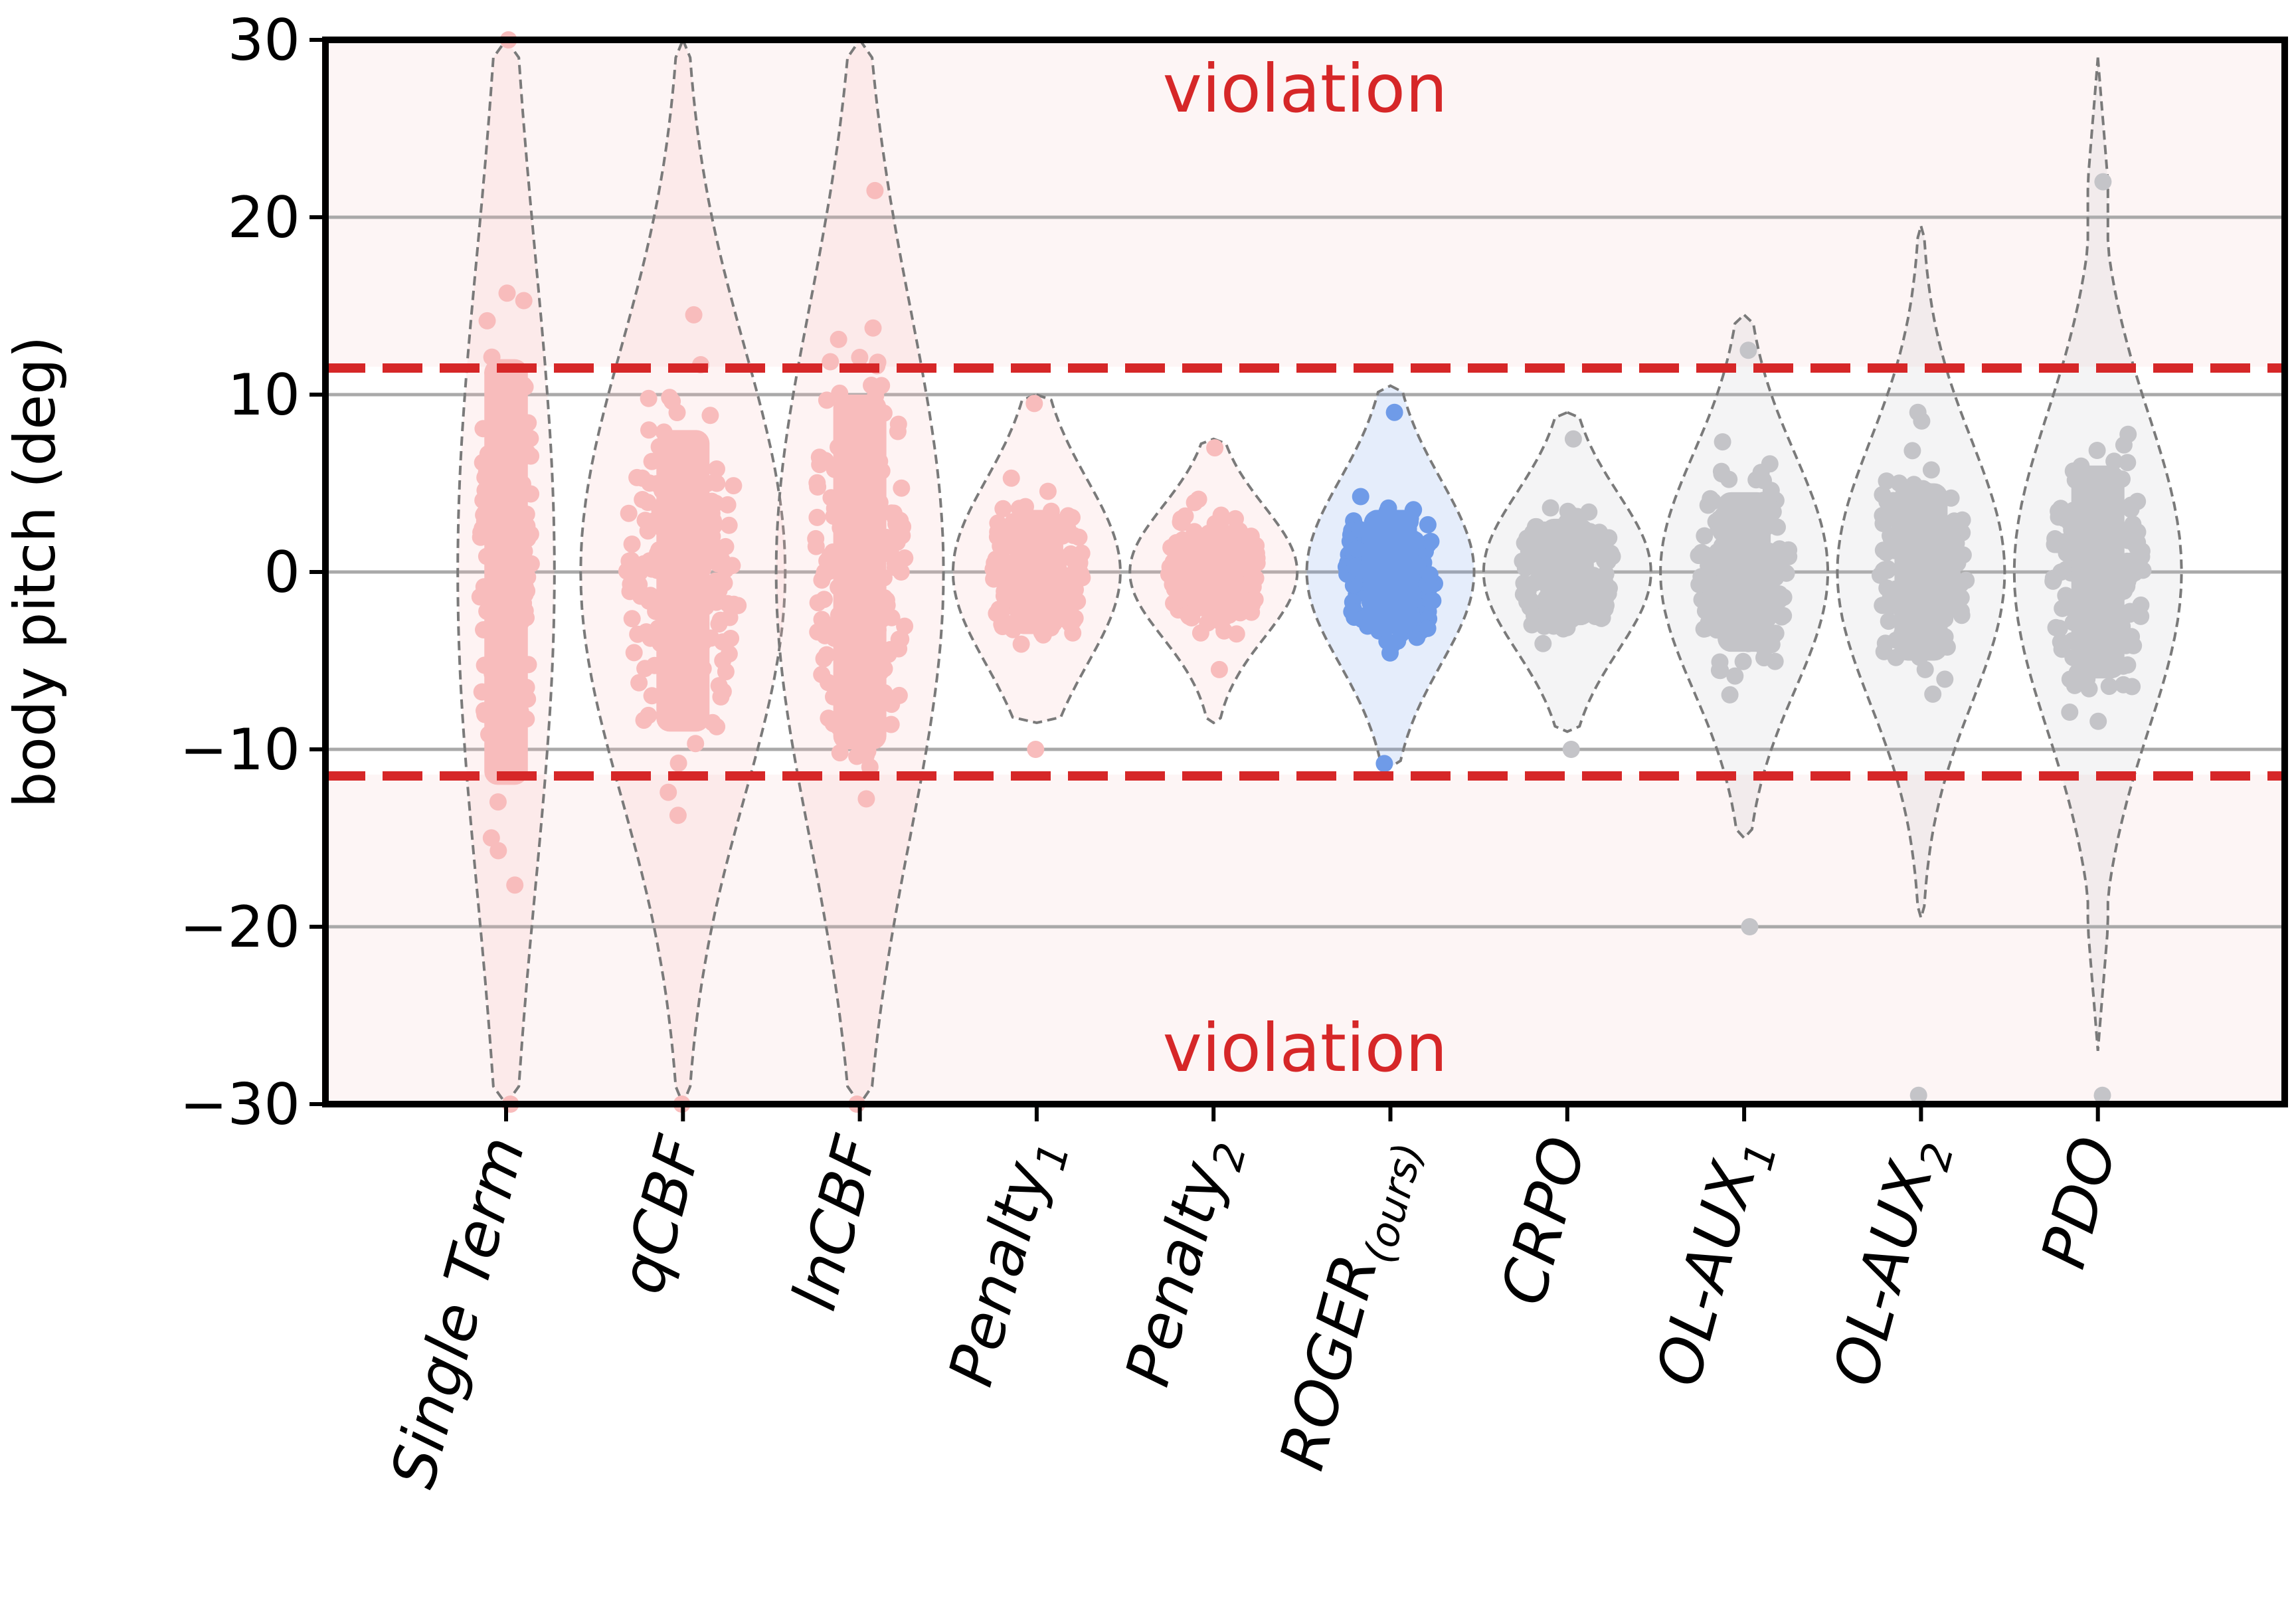  I want to click on x-tick-label-OL-AUX1: OL-AUX1, so click(1714, 1262).